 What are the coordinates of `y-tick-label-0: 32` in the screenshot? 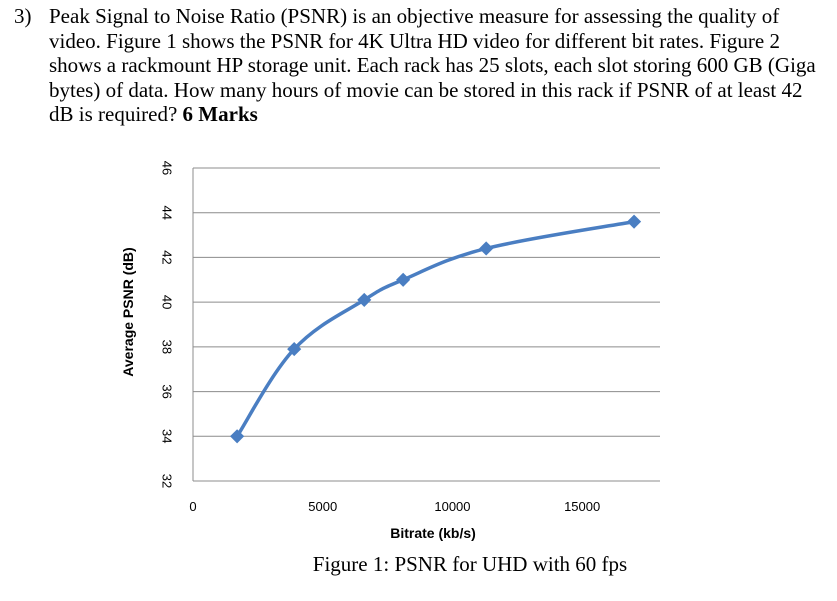 It's located at (167, 481).